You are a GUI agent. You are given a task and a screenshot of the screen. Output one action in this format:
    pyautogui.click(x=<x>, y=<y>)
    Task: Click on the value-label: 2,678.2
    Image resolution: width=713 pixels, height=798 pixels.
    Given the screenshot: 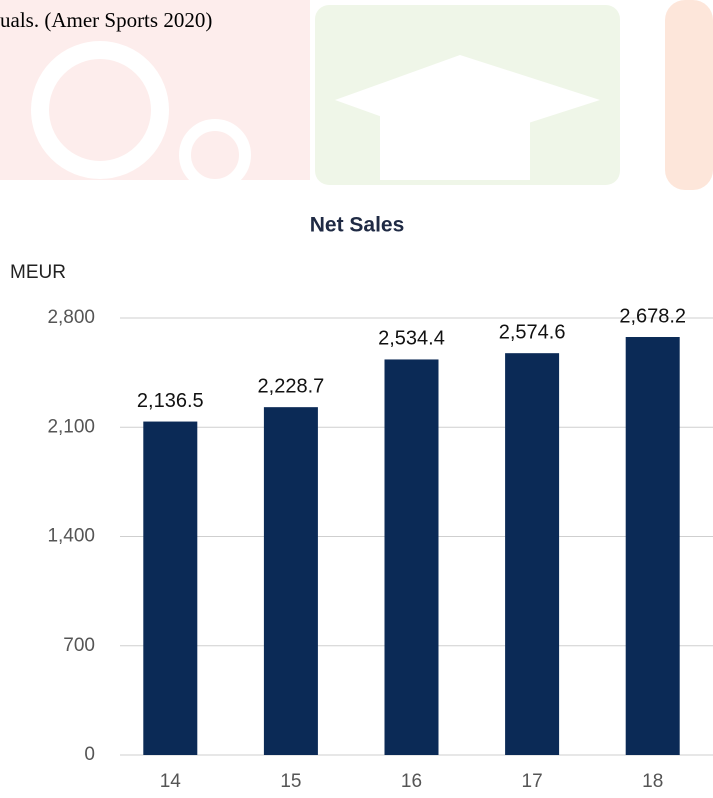 What is the action you would take?
    pyautogui.click(x=652, y=316)
    